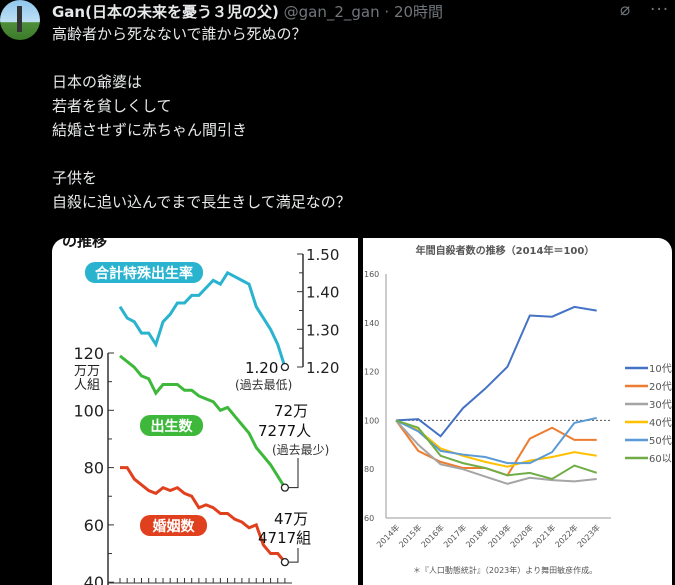 This screenshot has width=675, height=585. Describe the element at coordinates (369, 469) in the screenshot. I see `y-tick-label: 80` at that location.